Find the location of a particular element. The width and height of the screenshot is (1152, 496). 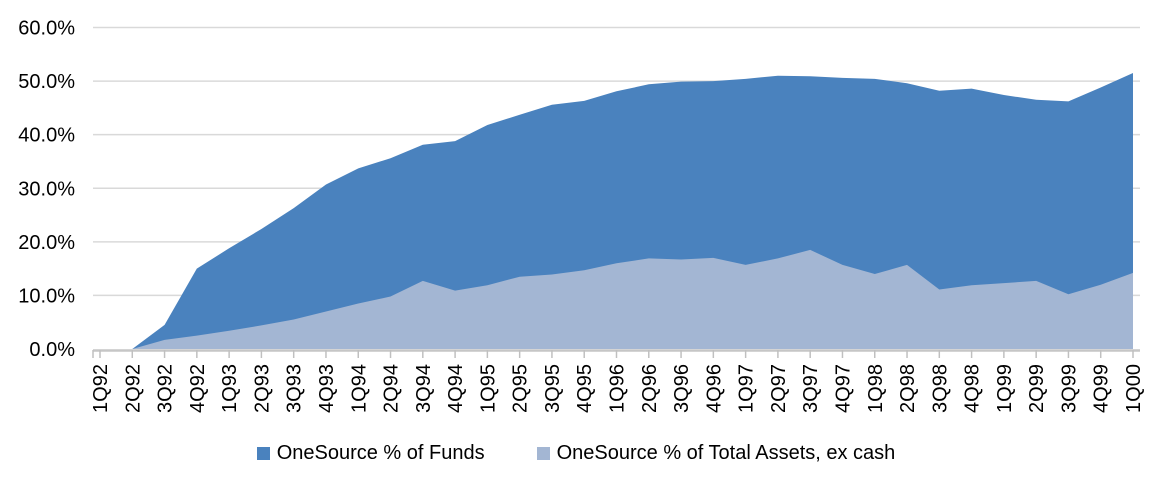

x-axis-label: 3Q97 is located at coordinates (811, 388).